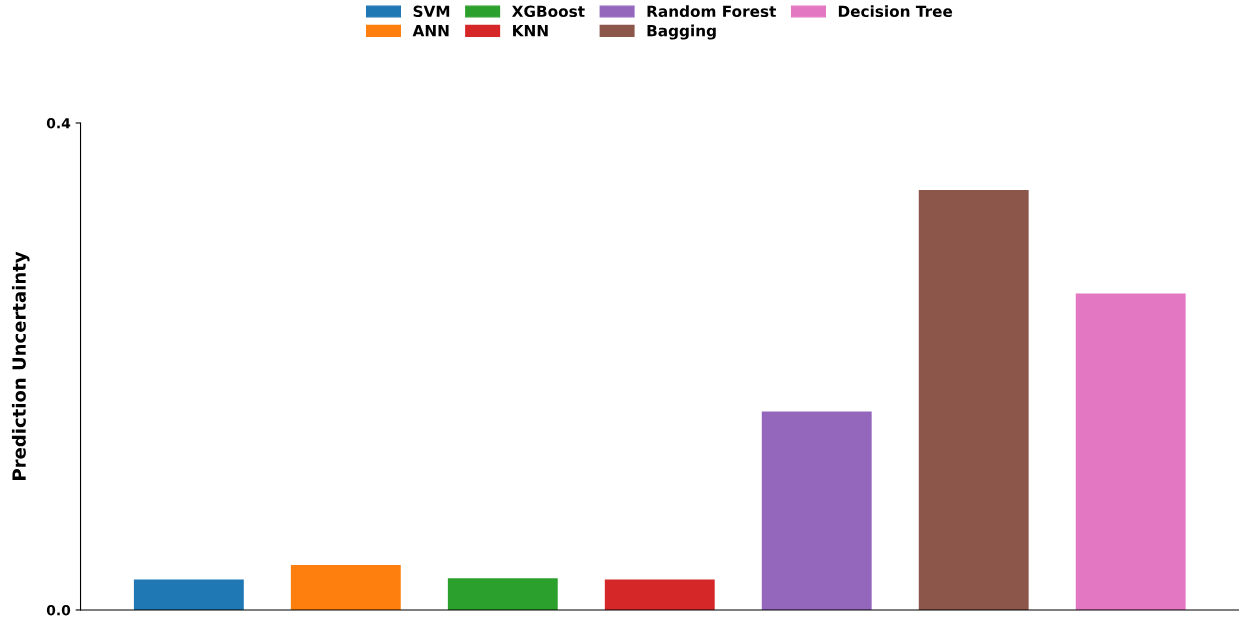 Image resolution: width=1239 pixels, height=618 pixels. What do you see at coordinates (20, 365) in the screenshot?
I see `y-axis-title: Prediction Uncertainty` at bounding box center [20, 365].